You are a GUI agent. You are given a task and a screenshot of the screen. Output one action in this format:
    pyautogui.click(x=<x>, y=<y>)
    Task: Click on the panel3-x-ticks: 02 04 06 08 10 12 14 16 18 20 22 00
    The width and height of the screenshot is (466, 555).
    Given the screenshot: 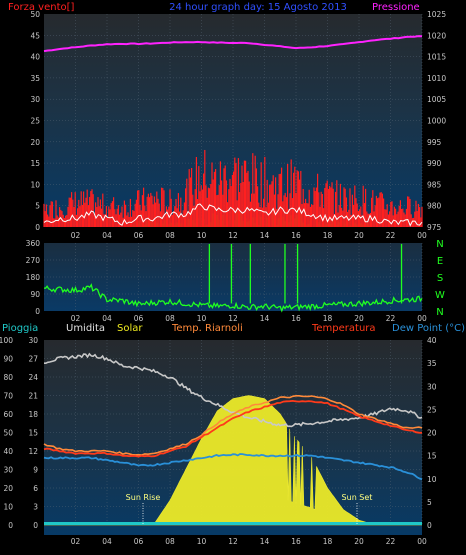 What is the action you would take?
    pyautogui.click(x=249, y=541)
    